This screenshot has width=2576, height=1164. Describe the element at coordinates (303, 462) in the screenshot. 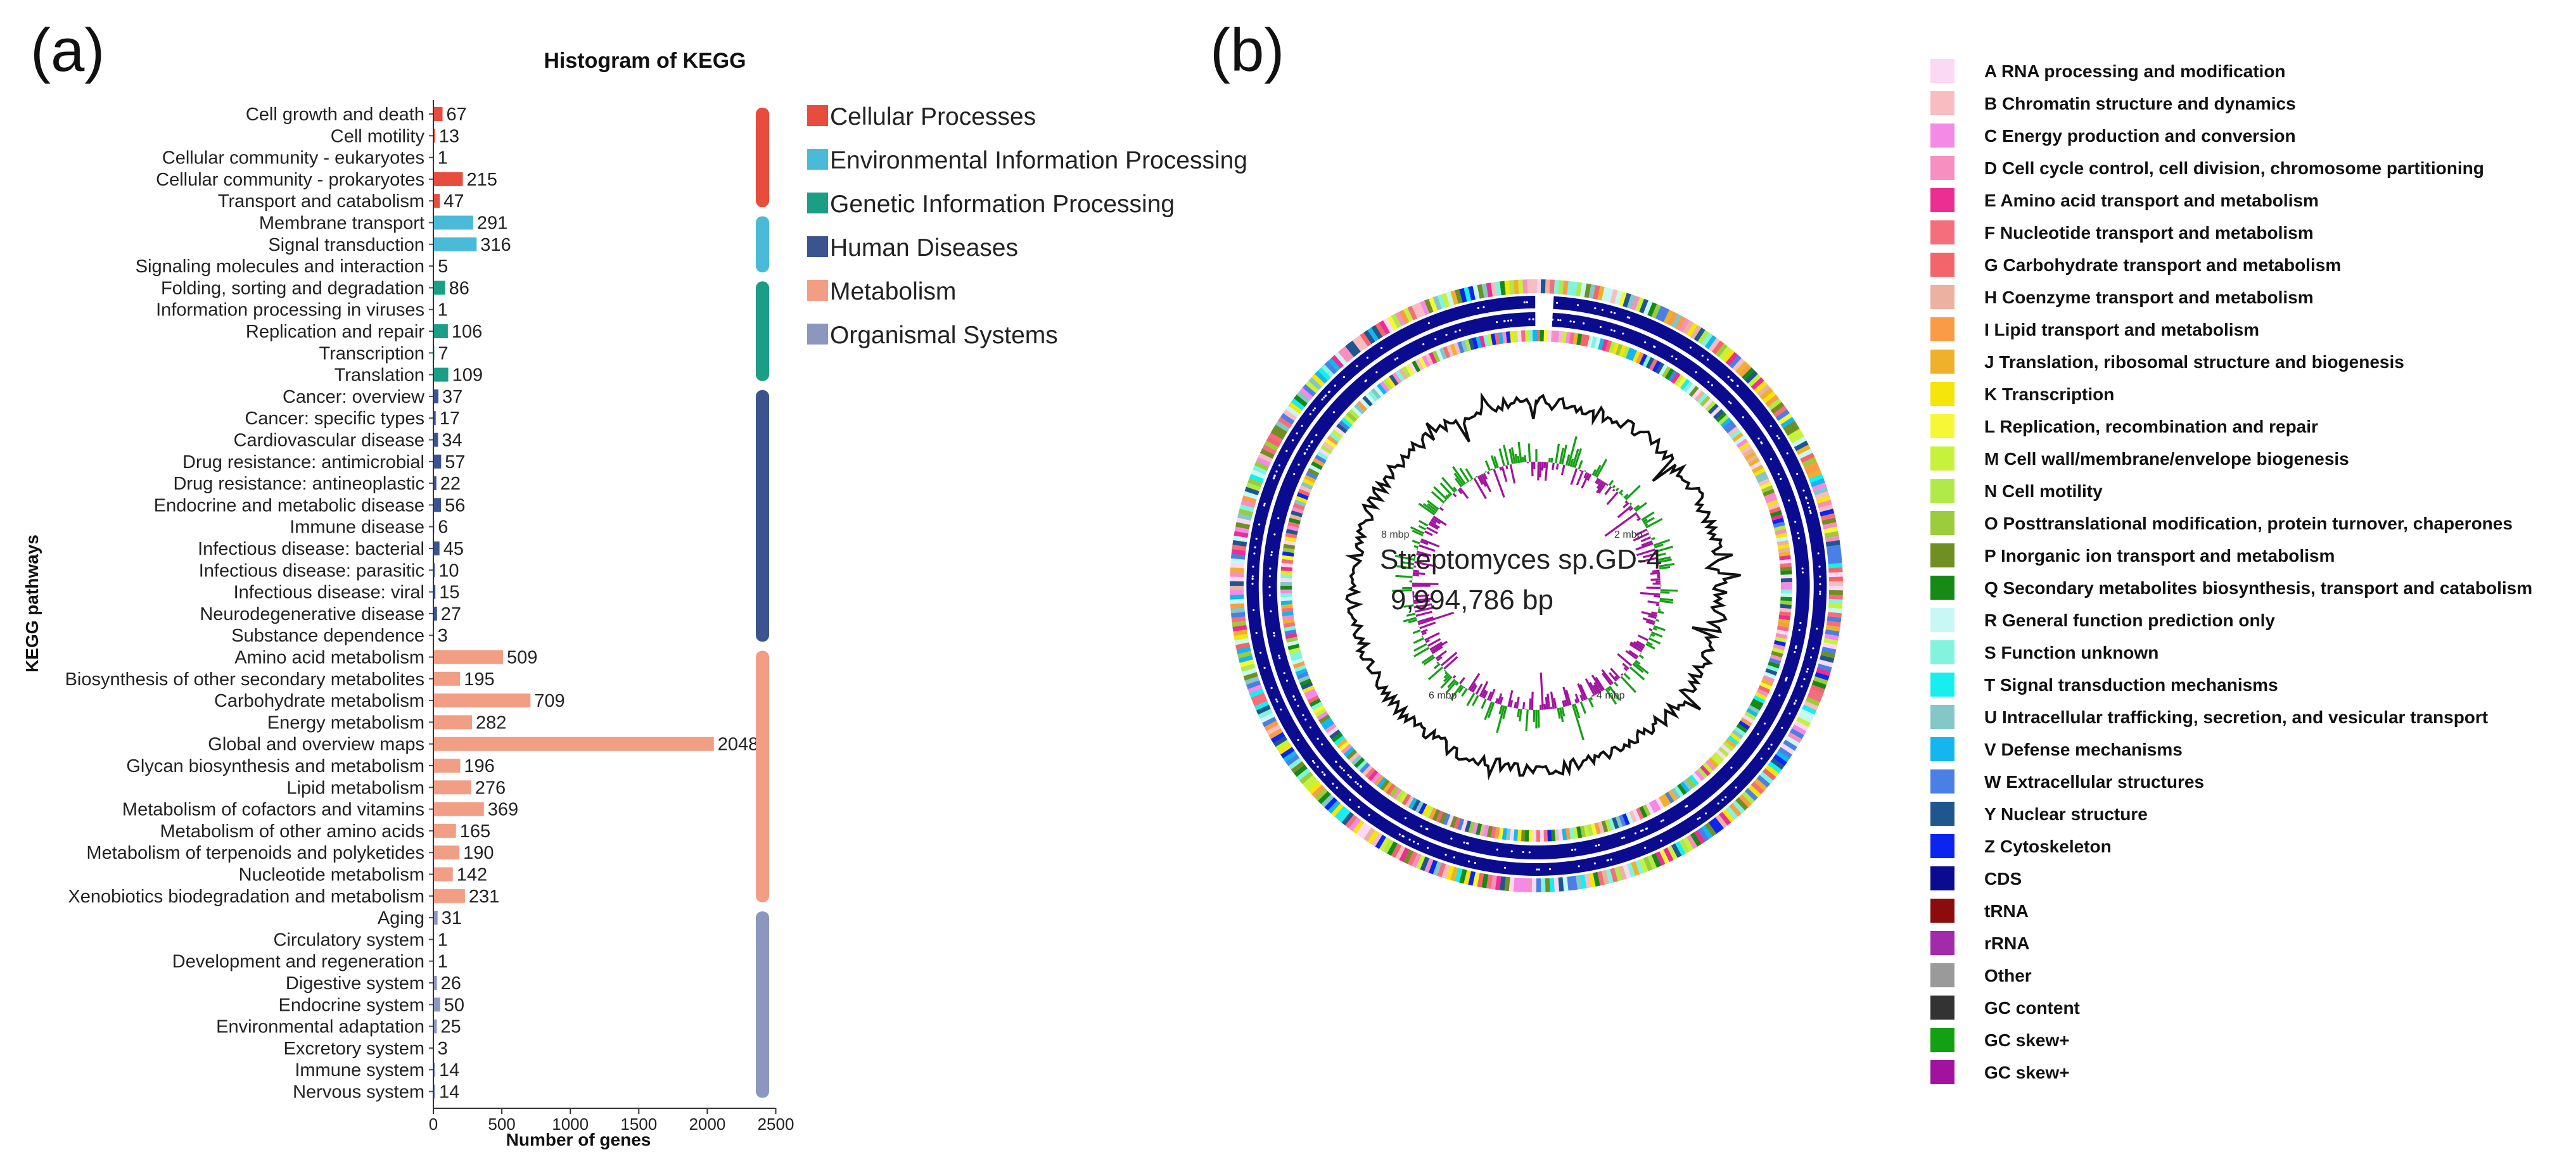

I see `category-label: Drug resistance: antimicrobial` at that location.